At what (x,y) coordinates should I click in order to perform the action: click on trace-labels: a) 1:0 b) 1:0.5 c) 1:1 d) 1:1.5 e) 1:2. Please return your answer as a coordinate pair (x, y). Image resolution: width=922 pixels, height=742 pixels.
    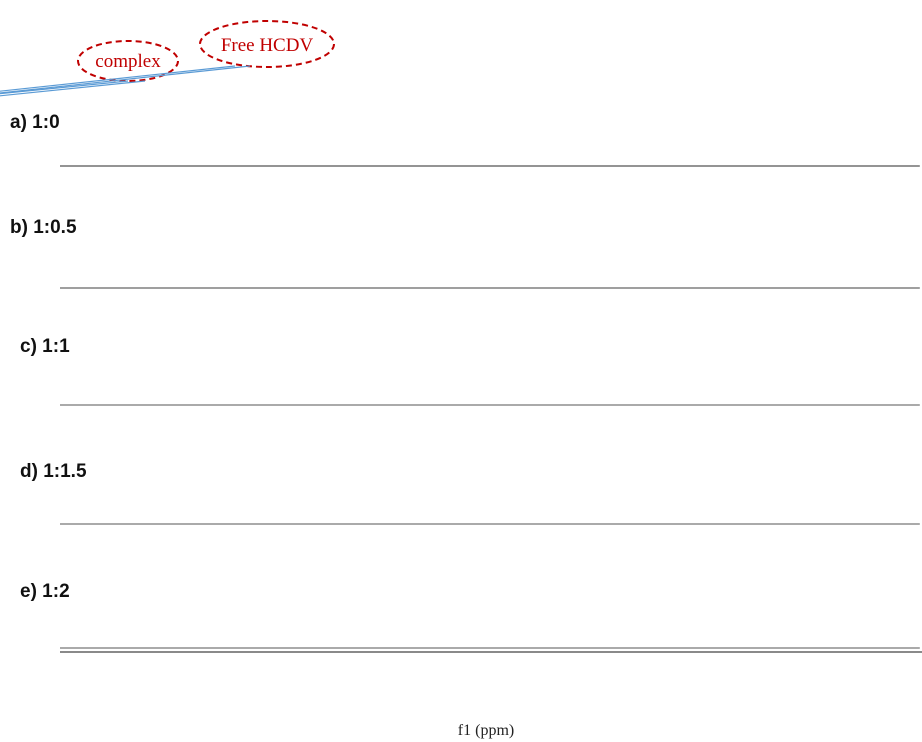
    Looking at the image, I should click on (48, 357).